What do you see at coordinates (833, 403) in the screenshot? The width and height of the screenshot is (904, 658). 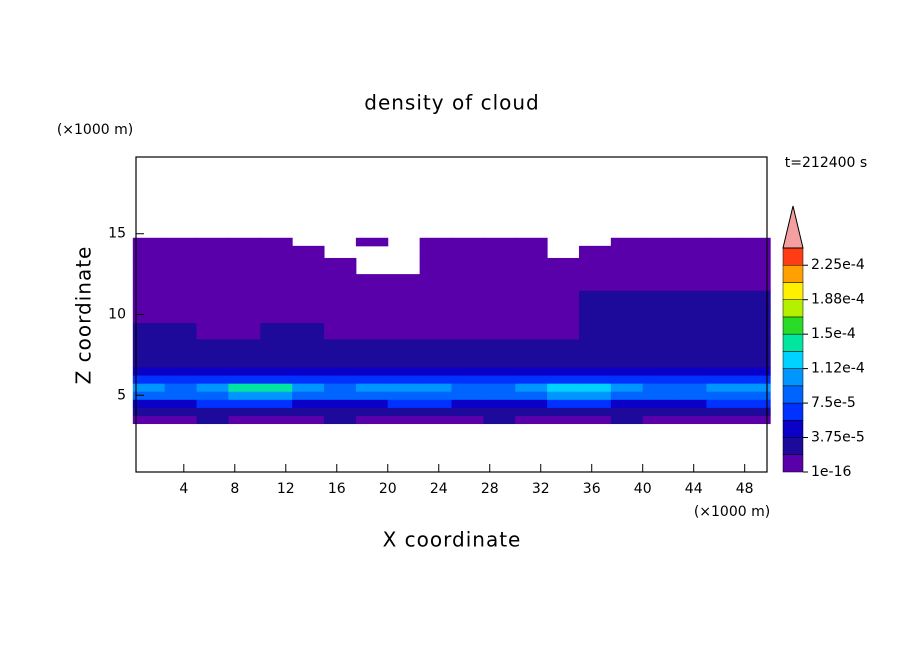 I see `colorbar-tick-label: 7.5e-5` at bounding box center [833, 403].